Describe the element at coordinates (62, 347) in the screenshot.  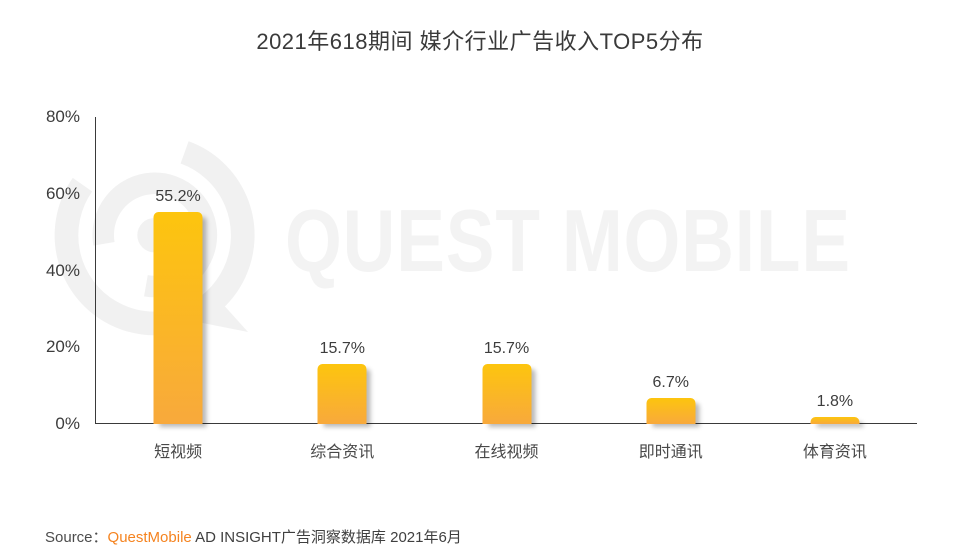
I see `y-axis-tick-label: 20%` at that location.